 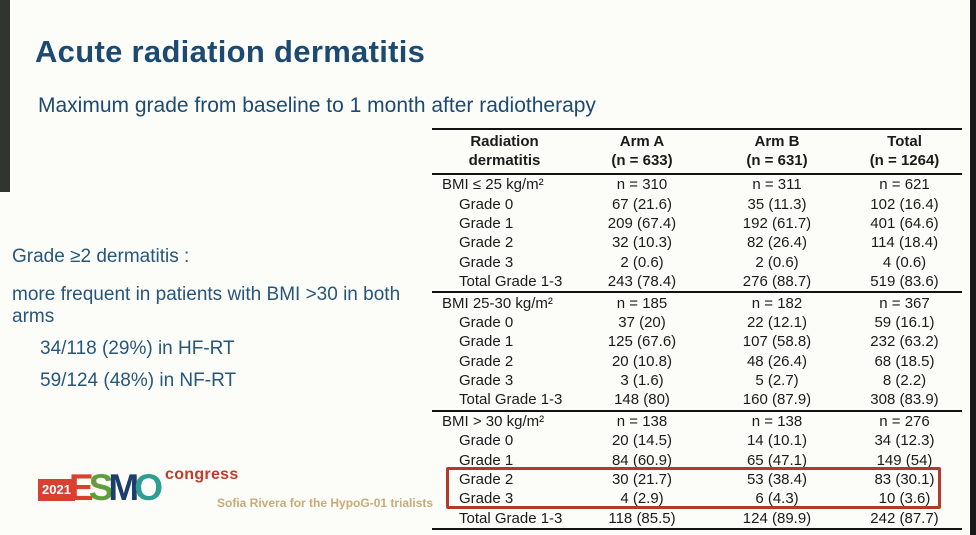 I want to click on table-cell: 160 (87.9), so click(x=777, y=400).